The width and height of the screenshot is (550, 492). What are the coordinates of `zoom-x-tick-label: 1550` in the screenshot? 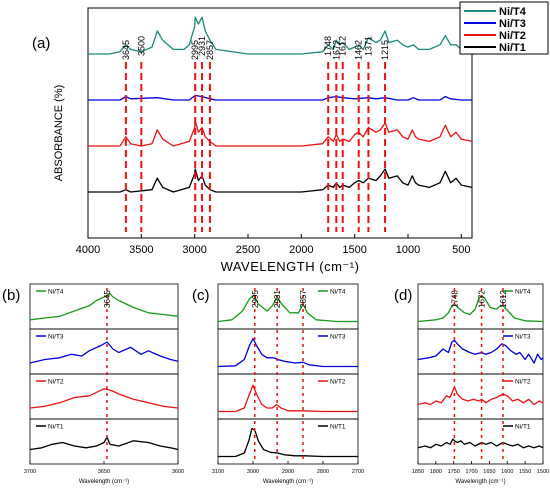 It's located at (525, 472).